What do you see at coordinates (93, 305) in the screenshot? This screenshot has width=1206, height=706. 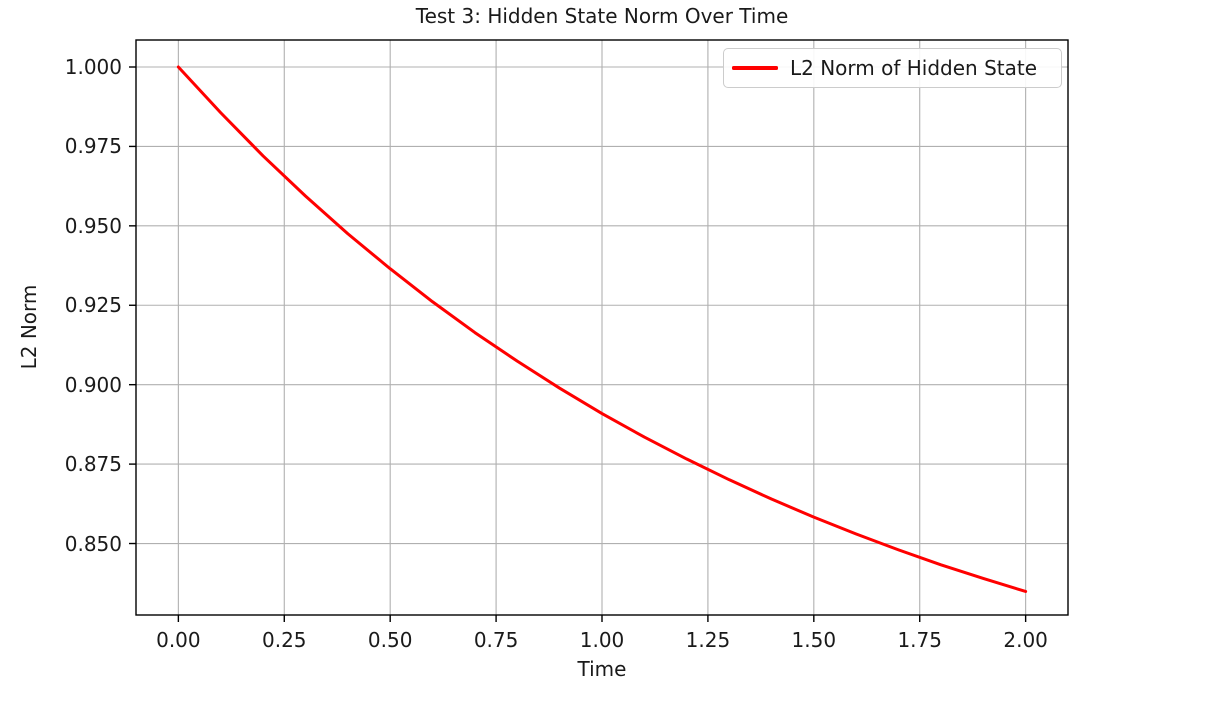 I see `y-tick-label: 0.925` at bounding box center [93, 305].